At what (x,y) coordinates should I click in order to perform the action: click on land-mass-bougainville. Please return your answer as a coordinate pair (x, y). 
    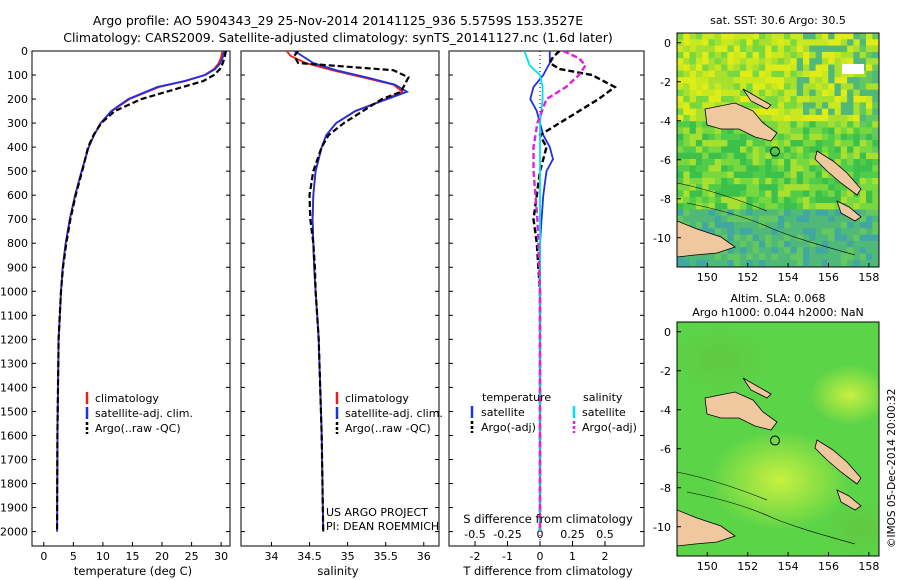
    Looking at the image, I should click on (838, 462).